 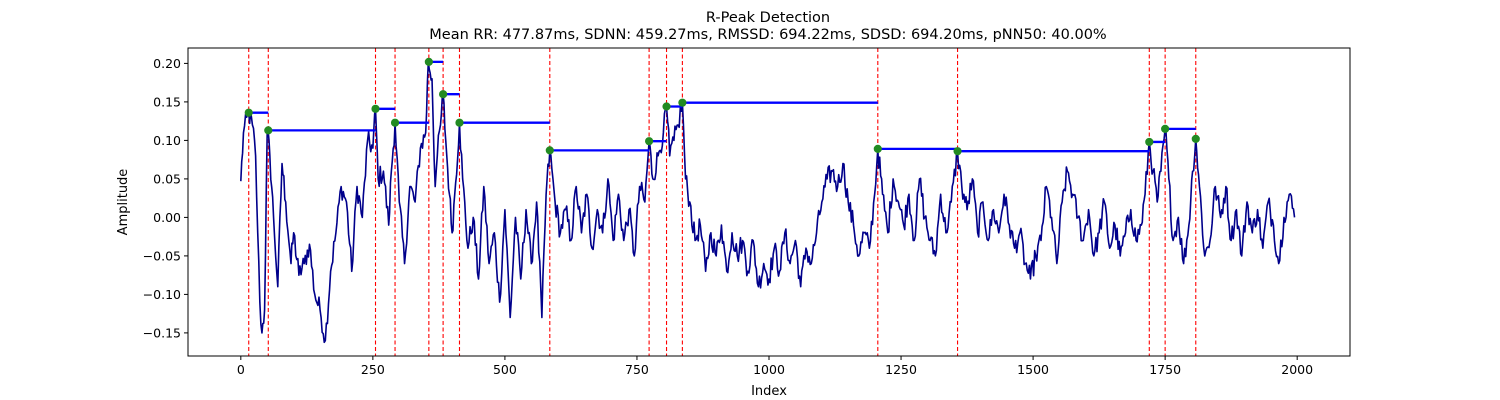 I want to click on x-tick-label: 750, so click(x=637, y=369).